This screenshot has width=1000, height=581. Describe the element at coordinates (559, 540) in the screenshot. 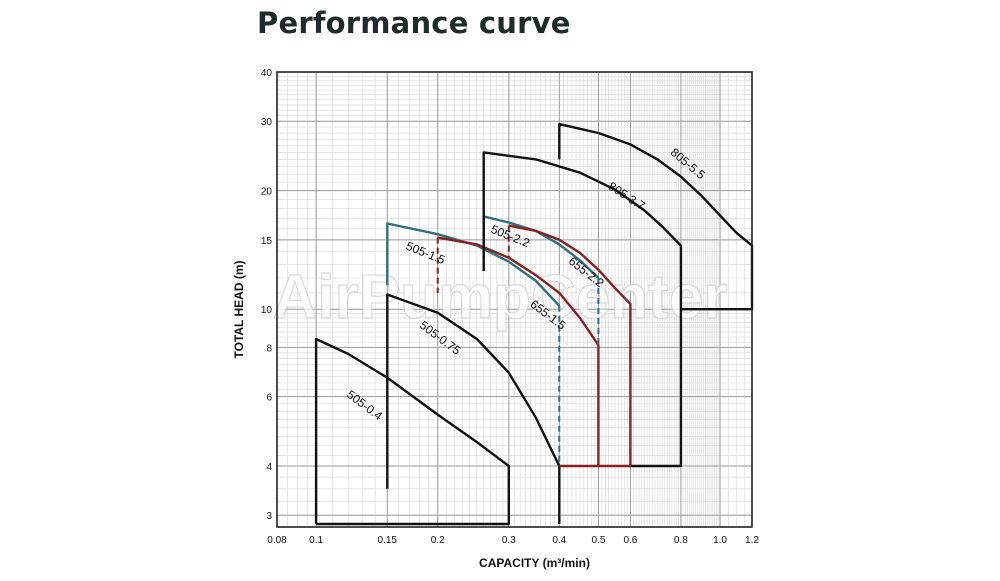

I see `x-tick-label: 0.4` at that location.